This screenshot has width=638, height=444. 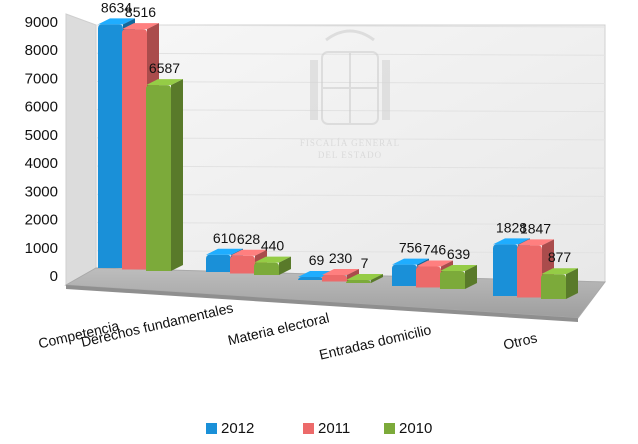 I want to click on data-label: 628, so click(x=249, y=239).